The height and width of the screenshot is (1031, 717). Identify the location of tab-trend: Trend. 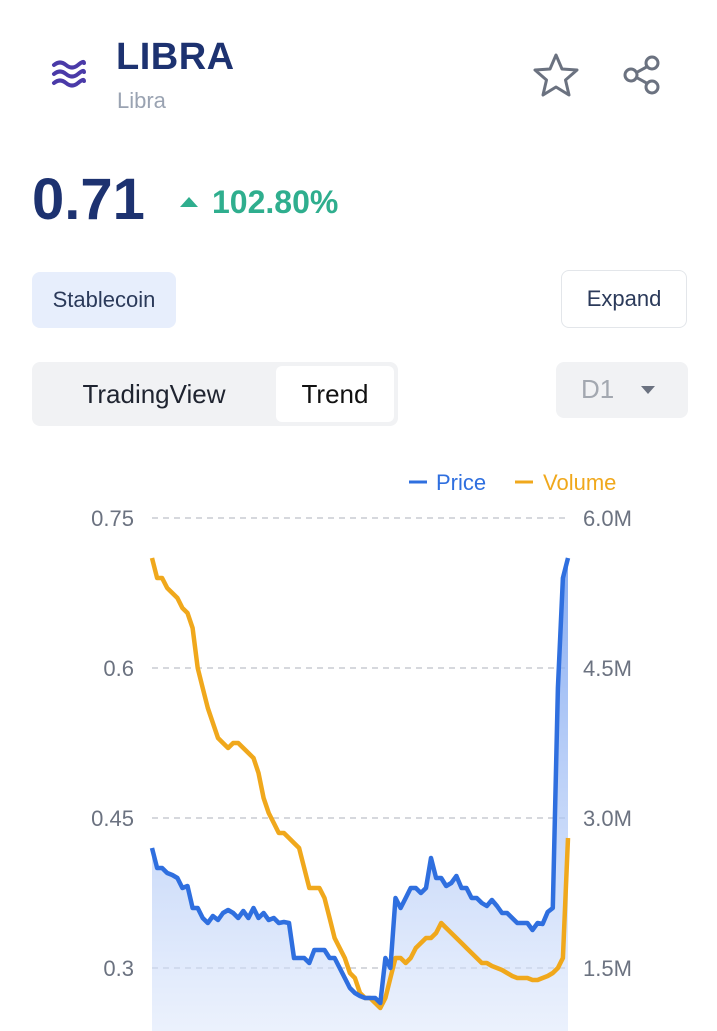
(335, 394).